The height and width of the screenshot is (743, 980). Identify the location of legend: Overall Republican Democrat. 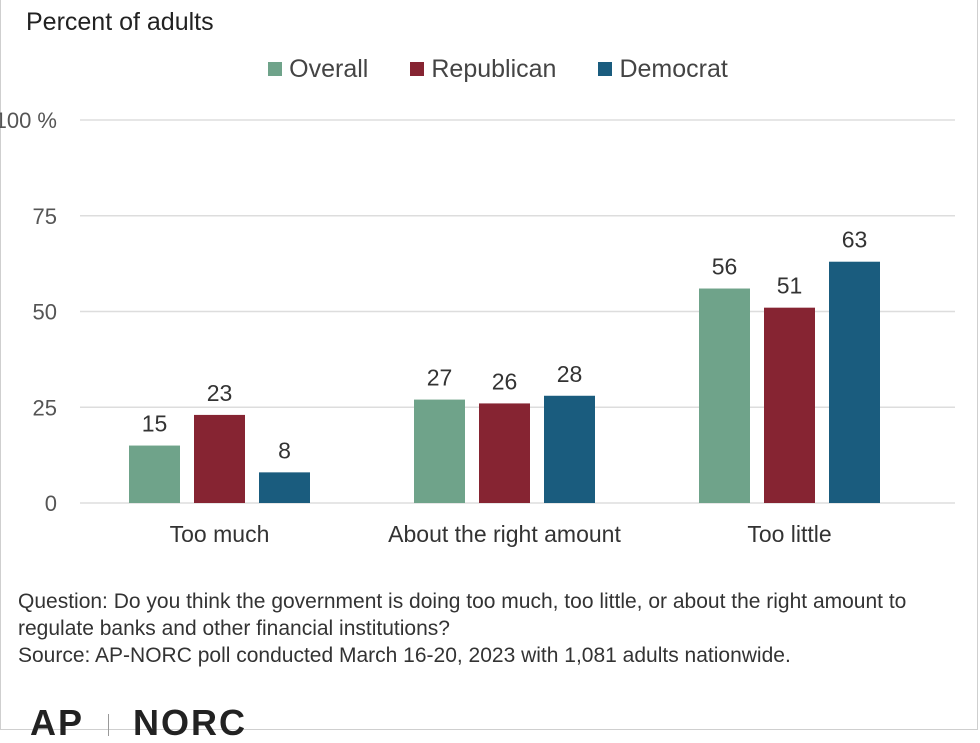
(490, 69).